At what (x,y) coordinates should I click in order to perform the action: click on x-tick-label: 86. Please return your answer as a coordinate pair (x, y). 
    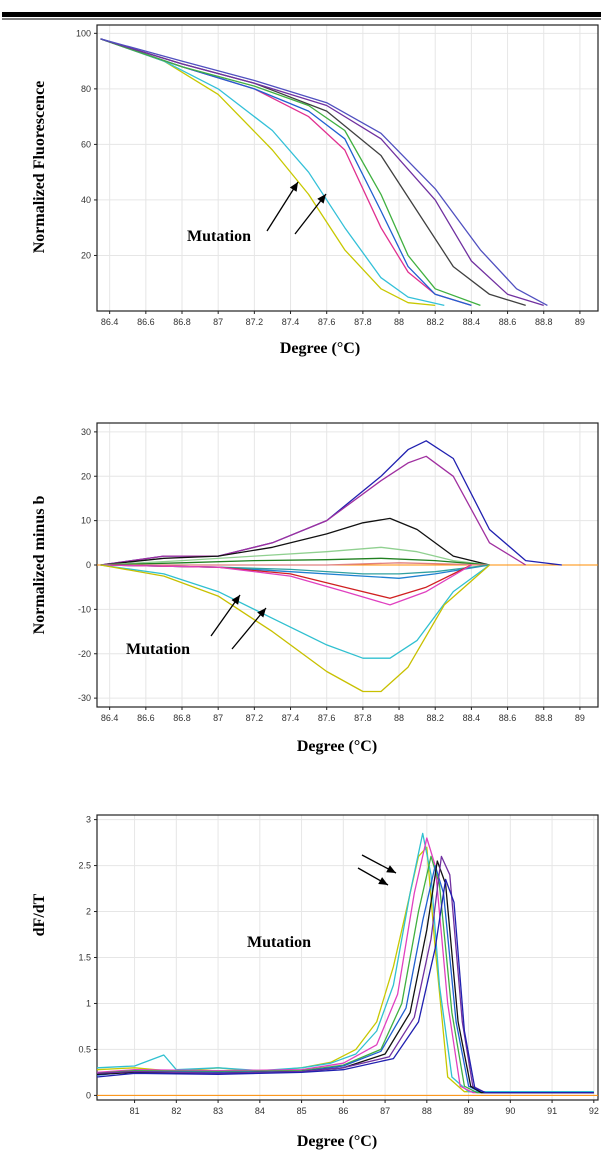
    Looking at the image, I should click on (343, 1111).